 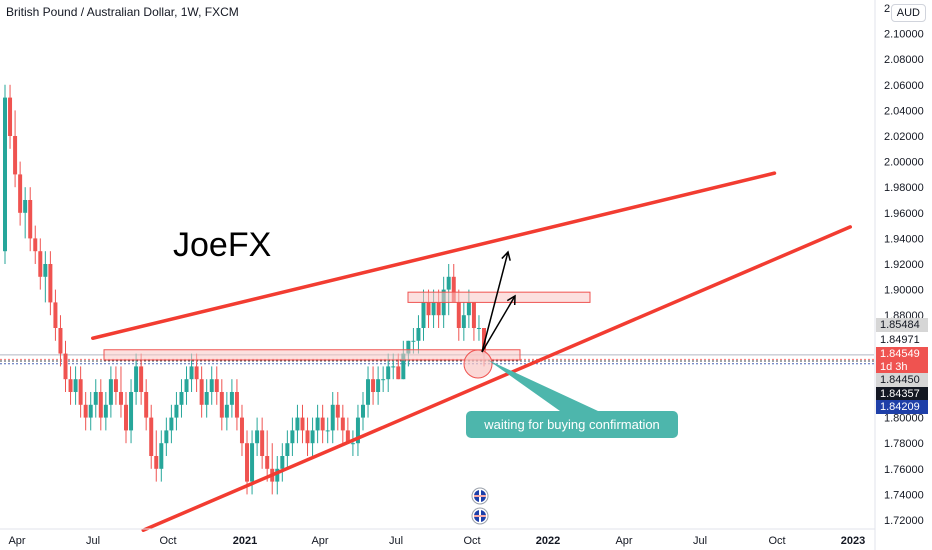 What do you see at coordinates (902, 380) in the screenshot?
I see `price-label: 1.84450` at bounding box center [902, 380].